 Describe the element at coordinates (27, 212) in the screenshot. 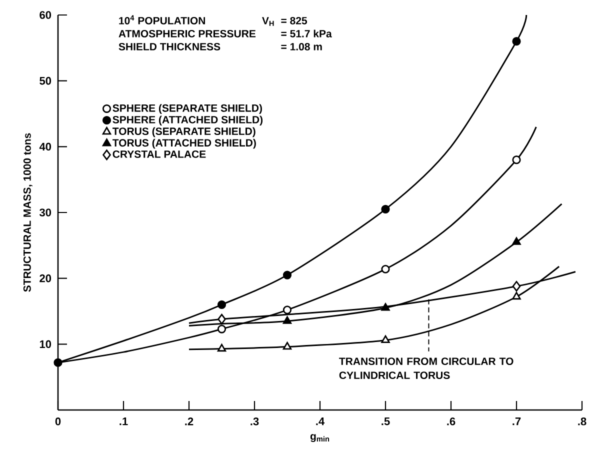

I see `y-axis-title: STRUCTURAL MASS, 1000 tons` at that location.